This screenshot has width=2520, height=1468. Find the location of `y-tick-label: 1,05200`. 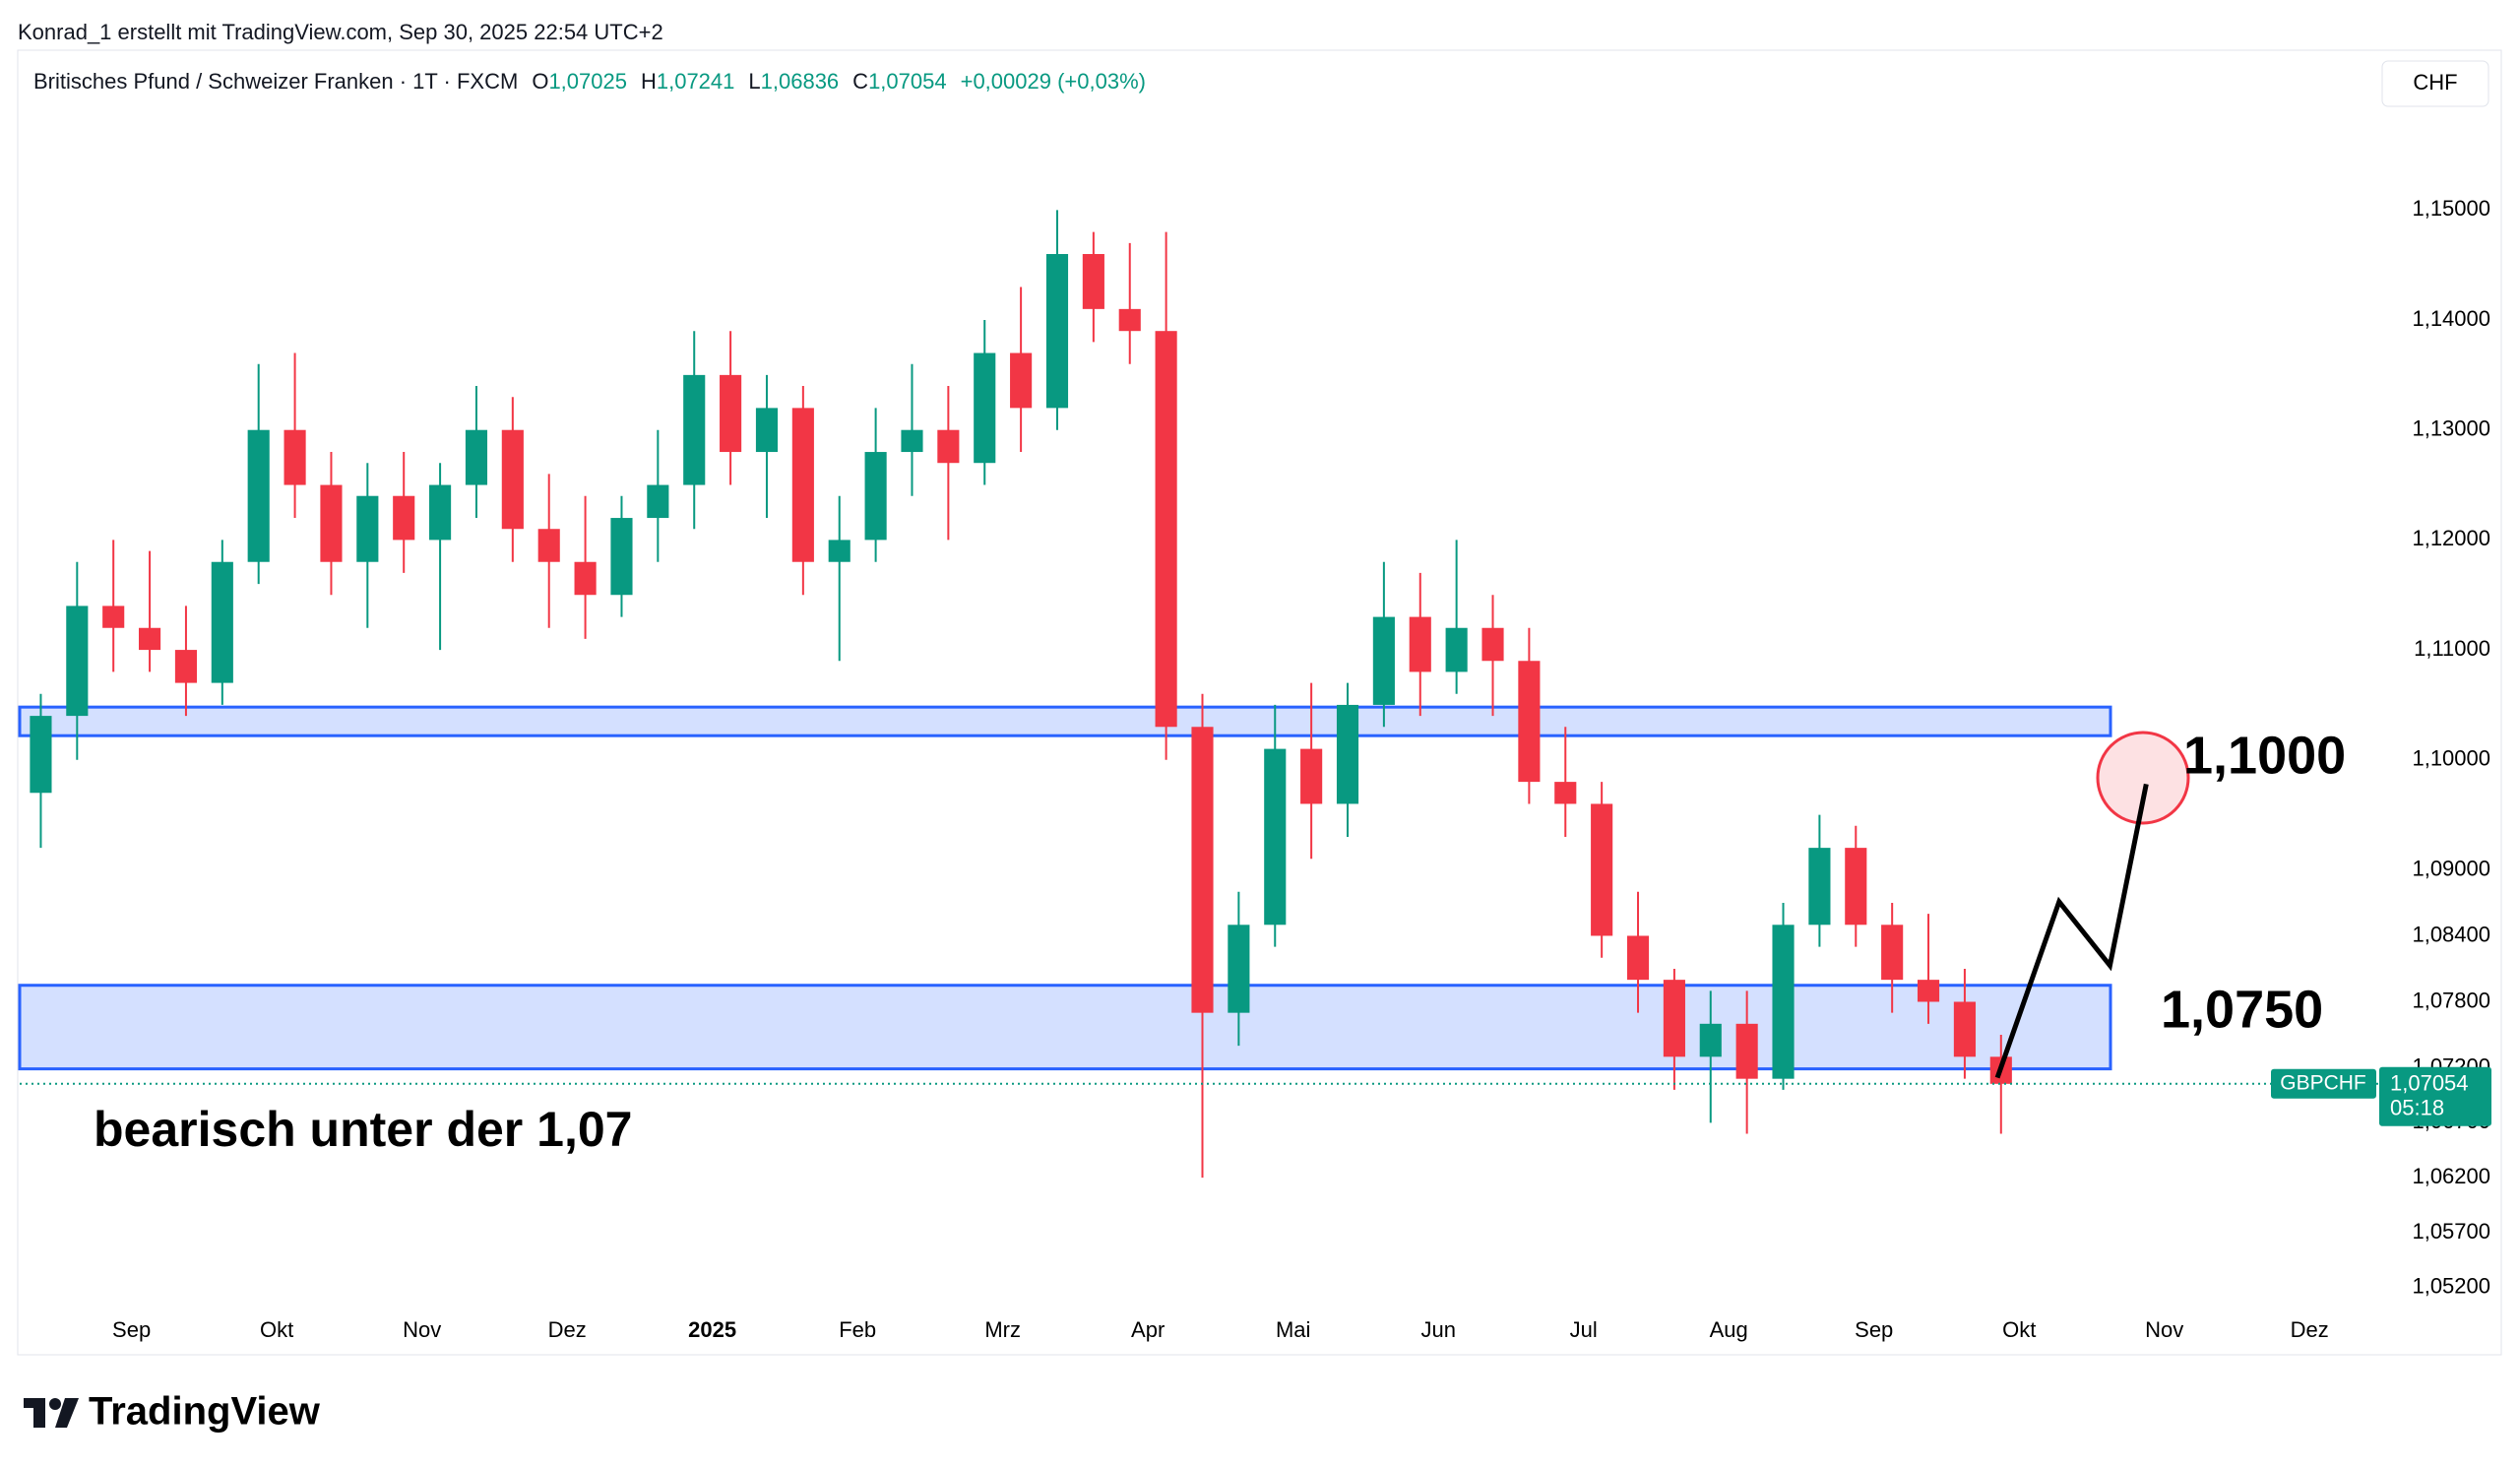

y-tick-label: 1,05200 is located at coordinates (2451, 1287).